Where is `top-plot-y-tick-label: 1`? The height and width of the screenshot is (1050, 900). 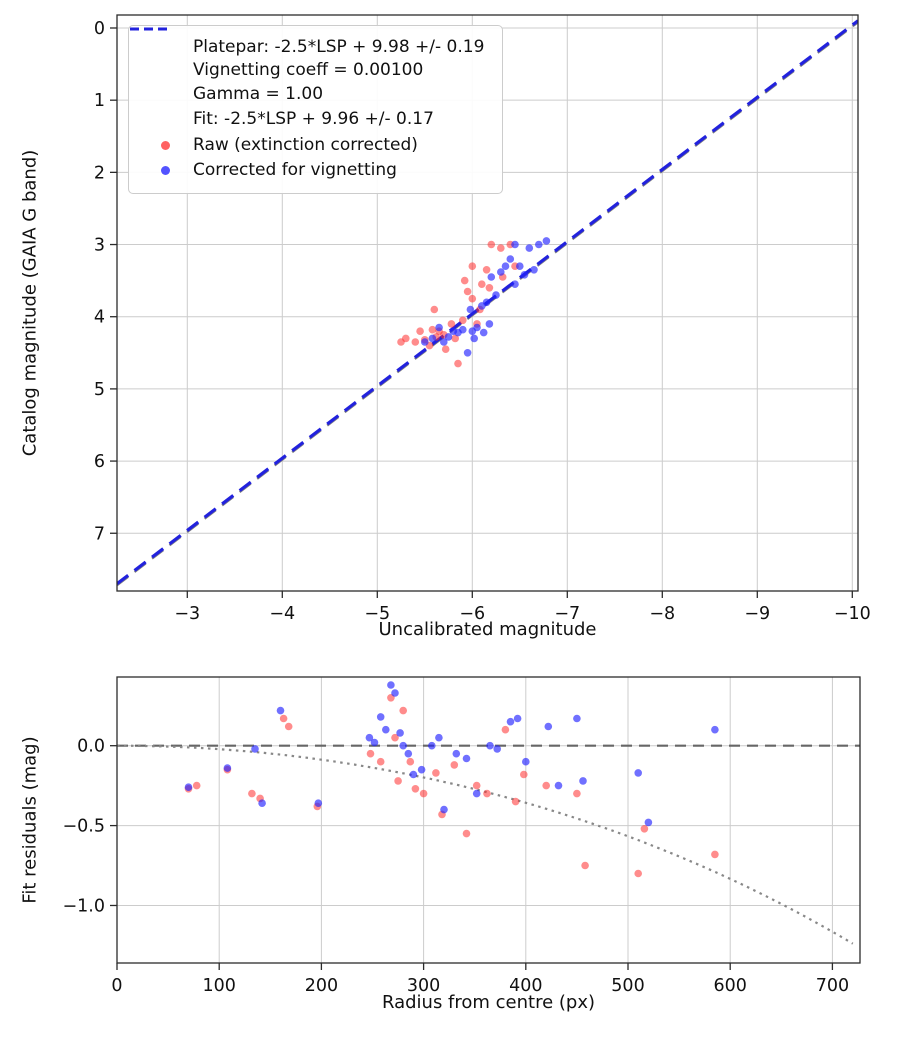
top-plot-y-tick-label: 1 is located at coordinates (99, 101).